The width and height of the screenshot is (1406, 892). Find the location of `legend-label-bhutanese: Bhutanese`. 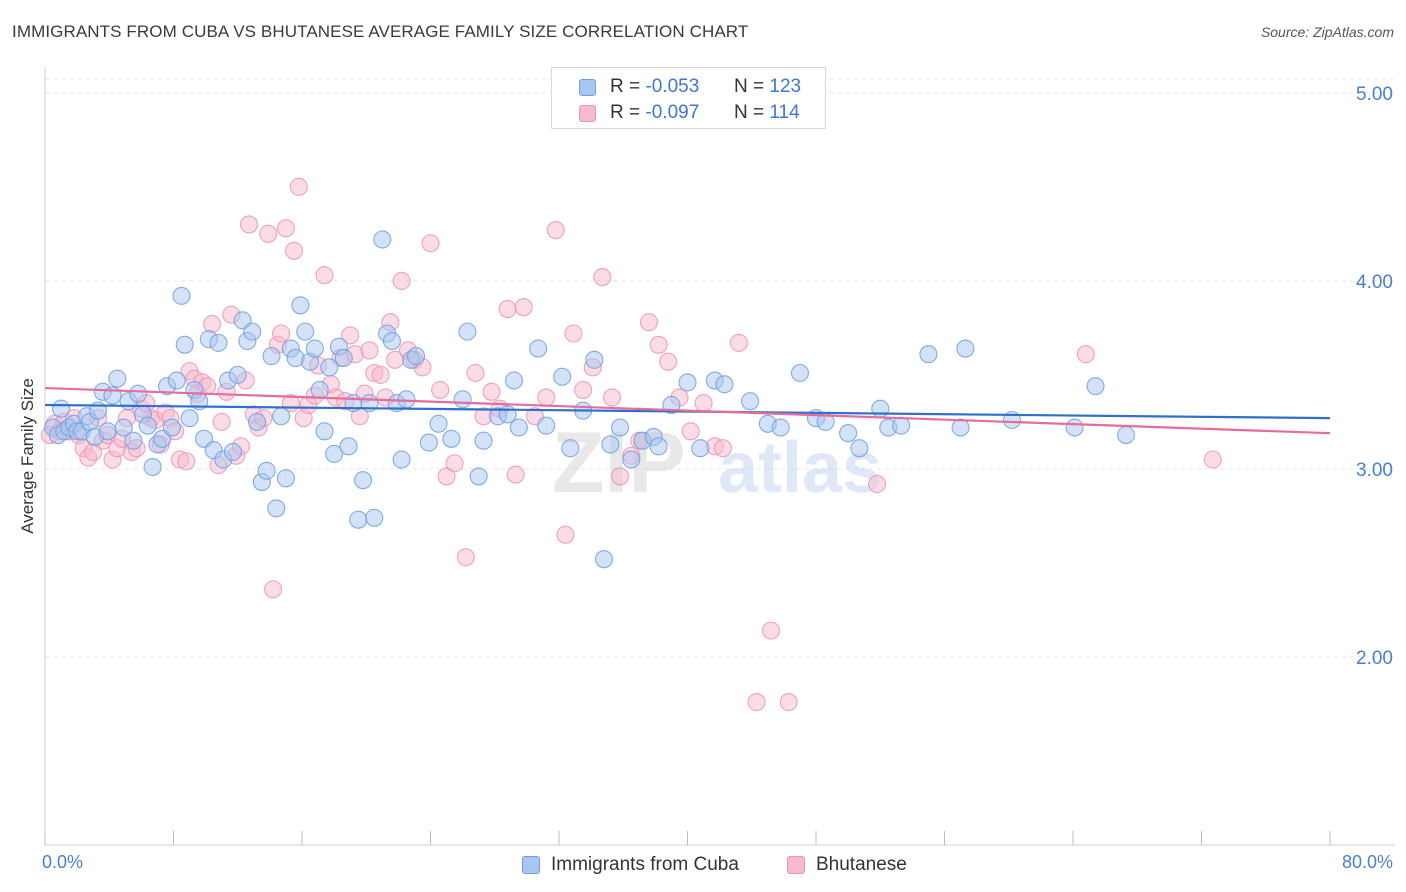

legend-label-bhutanese: Bhutanese is located at coordinates (861, 864).